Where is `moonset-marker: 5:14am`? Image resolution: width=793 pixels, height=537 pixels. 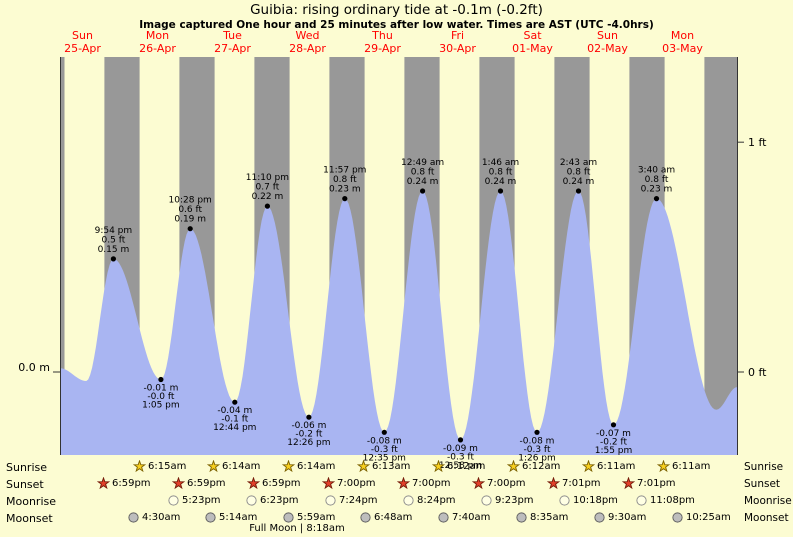
moonset-marker: 5:14am is located at coordinates (230, 517).